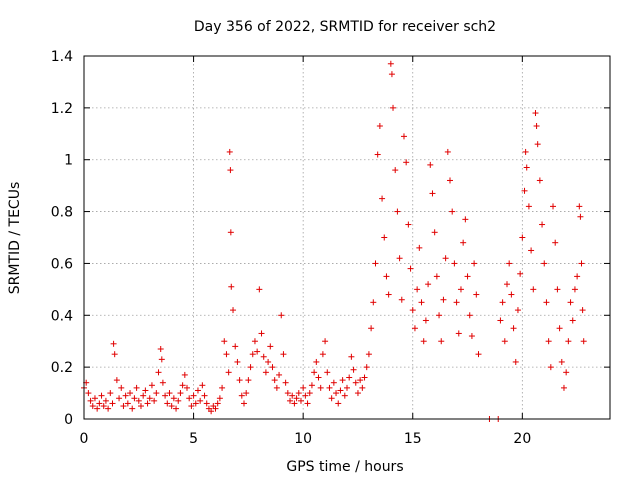  What do you see at coordinates (344, 467) in the screenshot?
I see `x-axis-title: GPS time / hours` at bounding box center [344, 467].